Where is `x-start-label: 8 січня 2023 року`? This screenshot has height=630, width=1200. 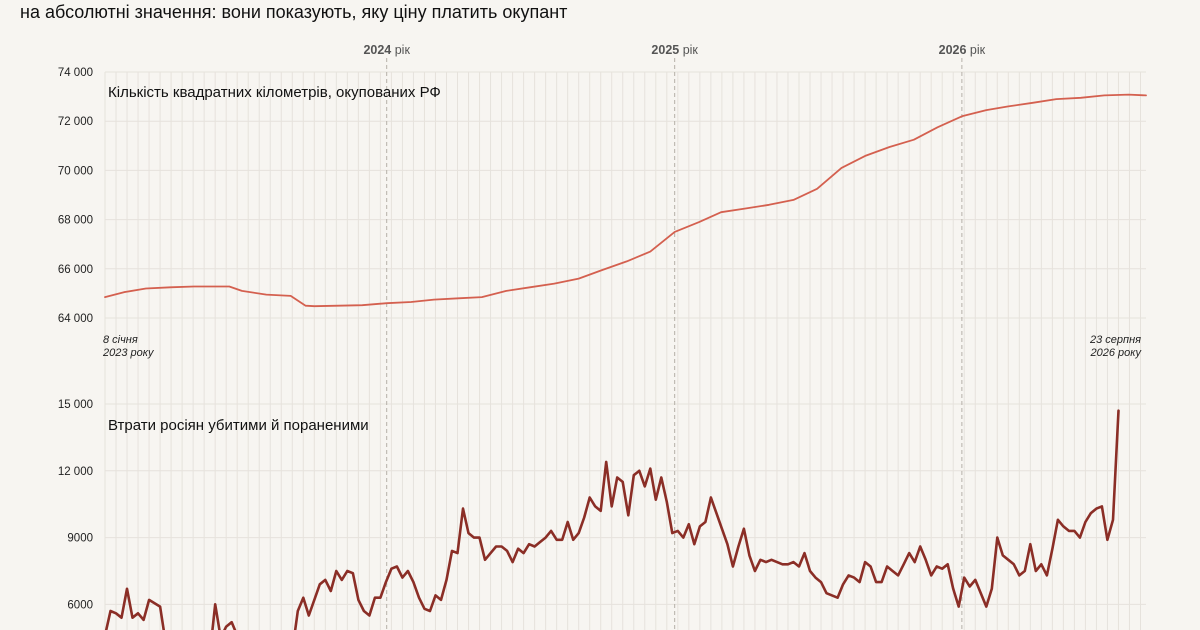
x-start-label: 8 січня 2023 року is located at coordinates (128, 346).